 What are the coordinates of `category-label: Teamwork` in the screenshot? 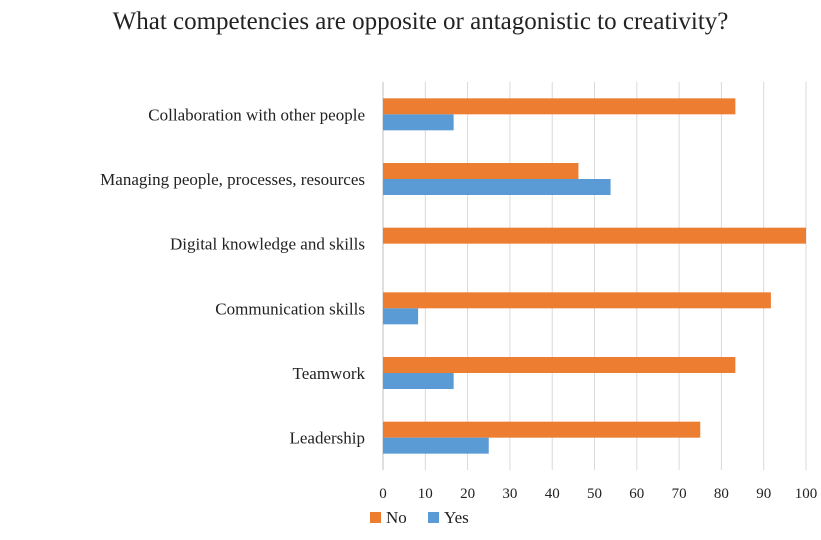 It's located at (329, 373).